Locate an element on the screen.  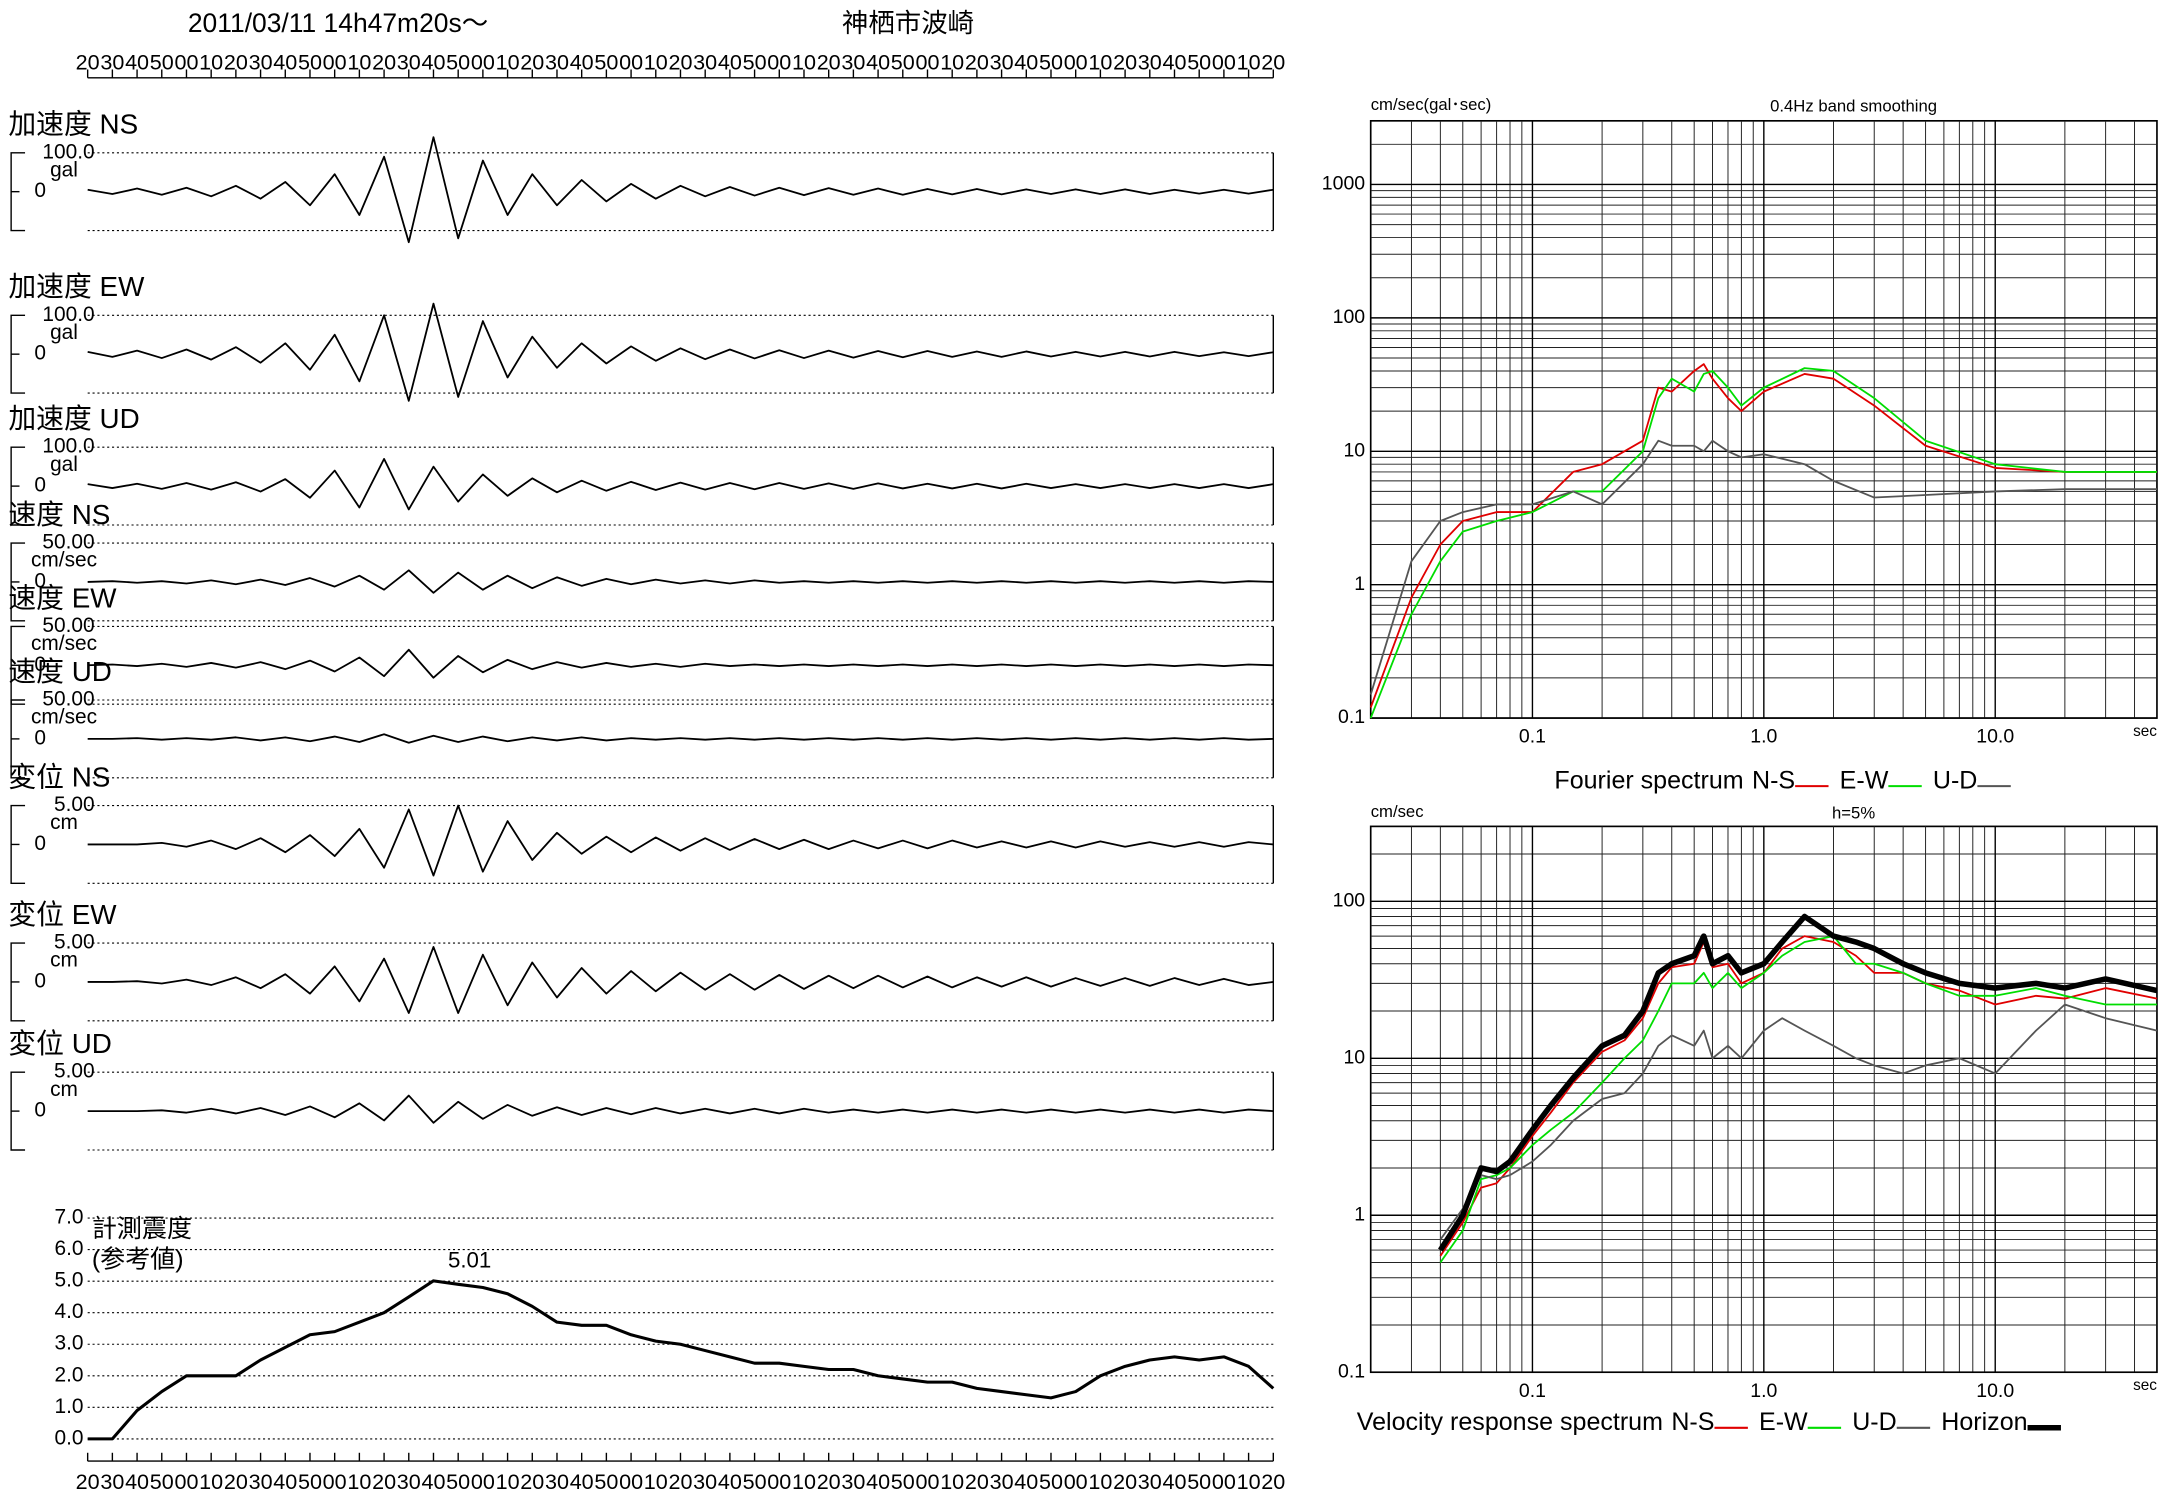
panel-label: 速度 NS is located at coordinates (59, 514).